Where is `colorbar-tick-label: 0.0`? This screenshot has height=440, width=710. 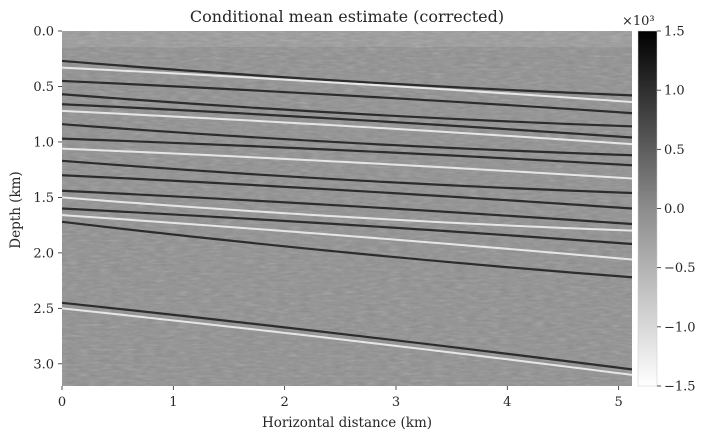
colorbar-tick-label: 0.0 is located at coordinates (674, 209).